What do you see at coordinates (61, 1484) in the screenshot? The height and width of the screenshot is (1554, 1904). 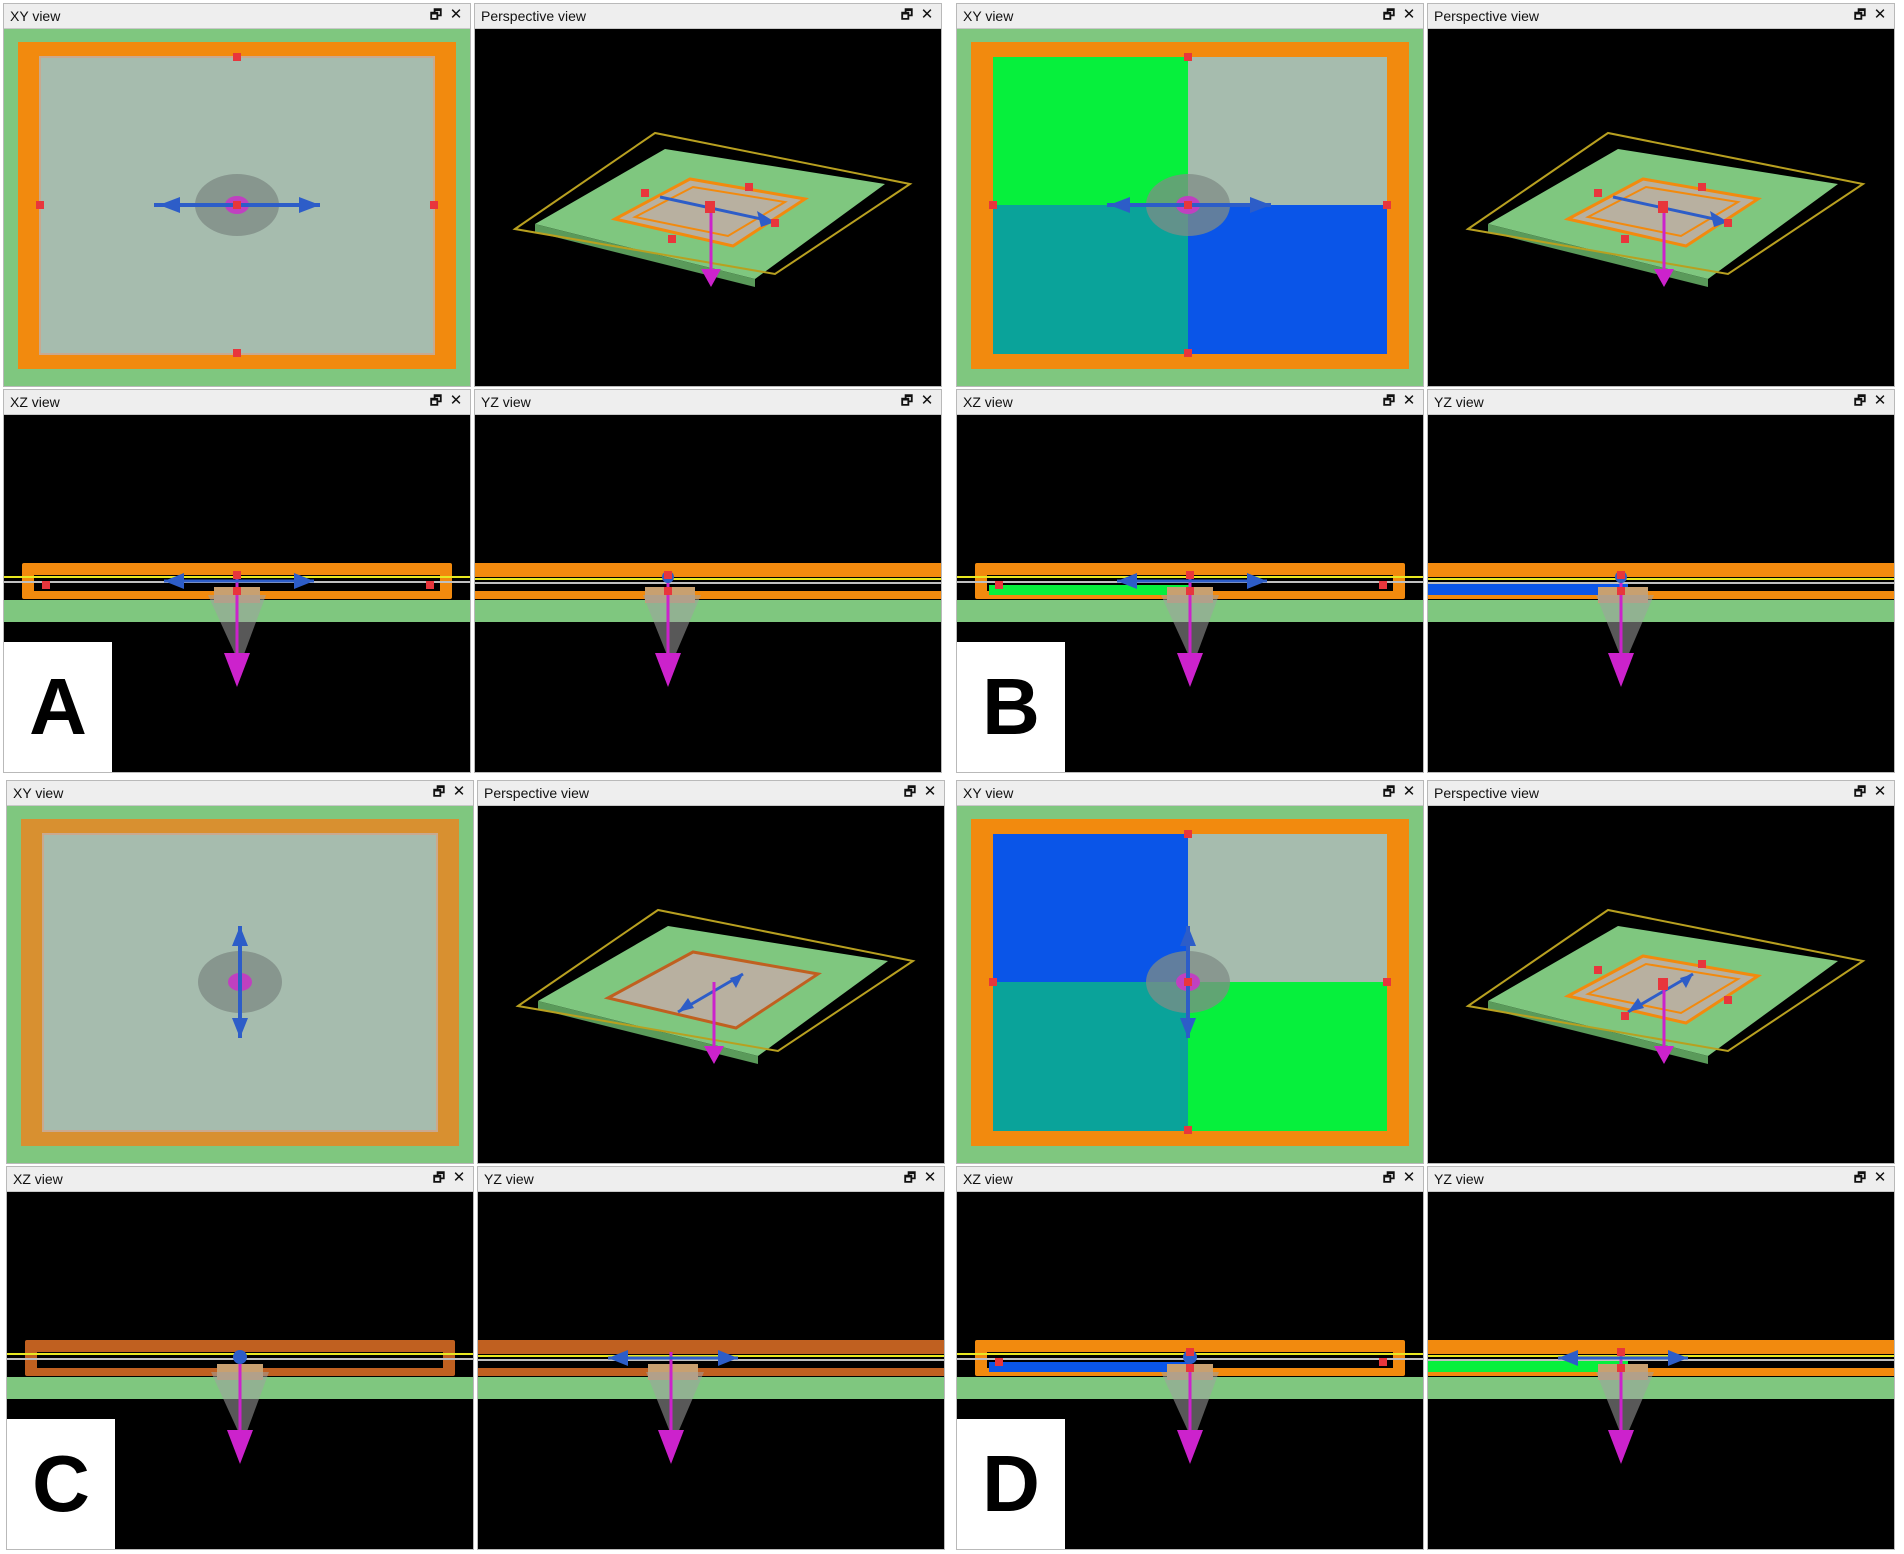 I see `panel-letter: C` at bounding box center [61, 1484].